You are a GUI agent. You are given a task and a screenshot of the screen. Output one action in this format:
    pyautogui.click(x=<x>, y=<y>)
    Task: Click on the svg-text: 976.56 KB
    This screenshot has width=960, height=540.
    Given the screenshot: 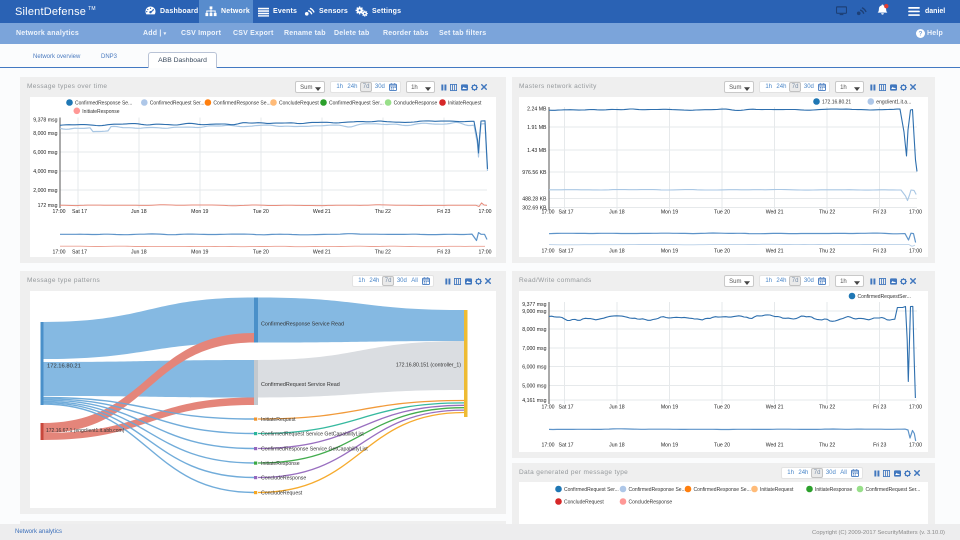 What is the action you would take?
    pyautogui.click(x=534, y=173)
    